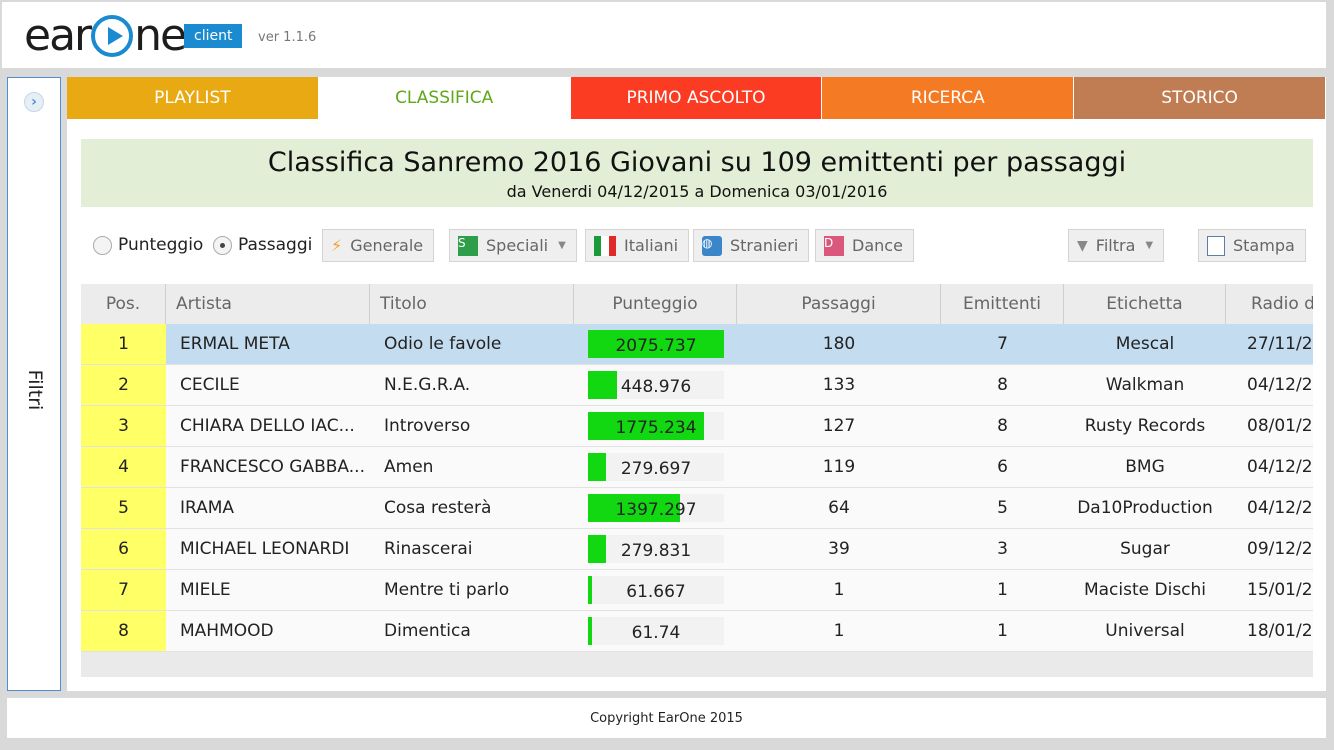  I want to click on table-row: 8 MAHMOOD Dimentica 61.74 1 1 Universal 18/01/2, so click(697, 631).